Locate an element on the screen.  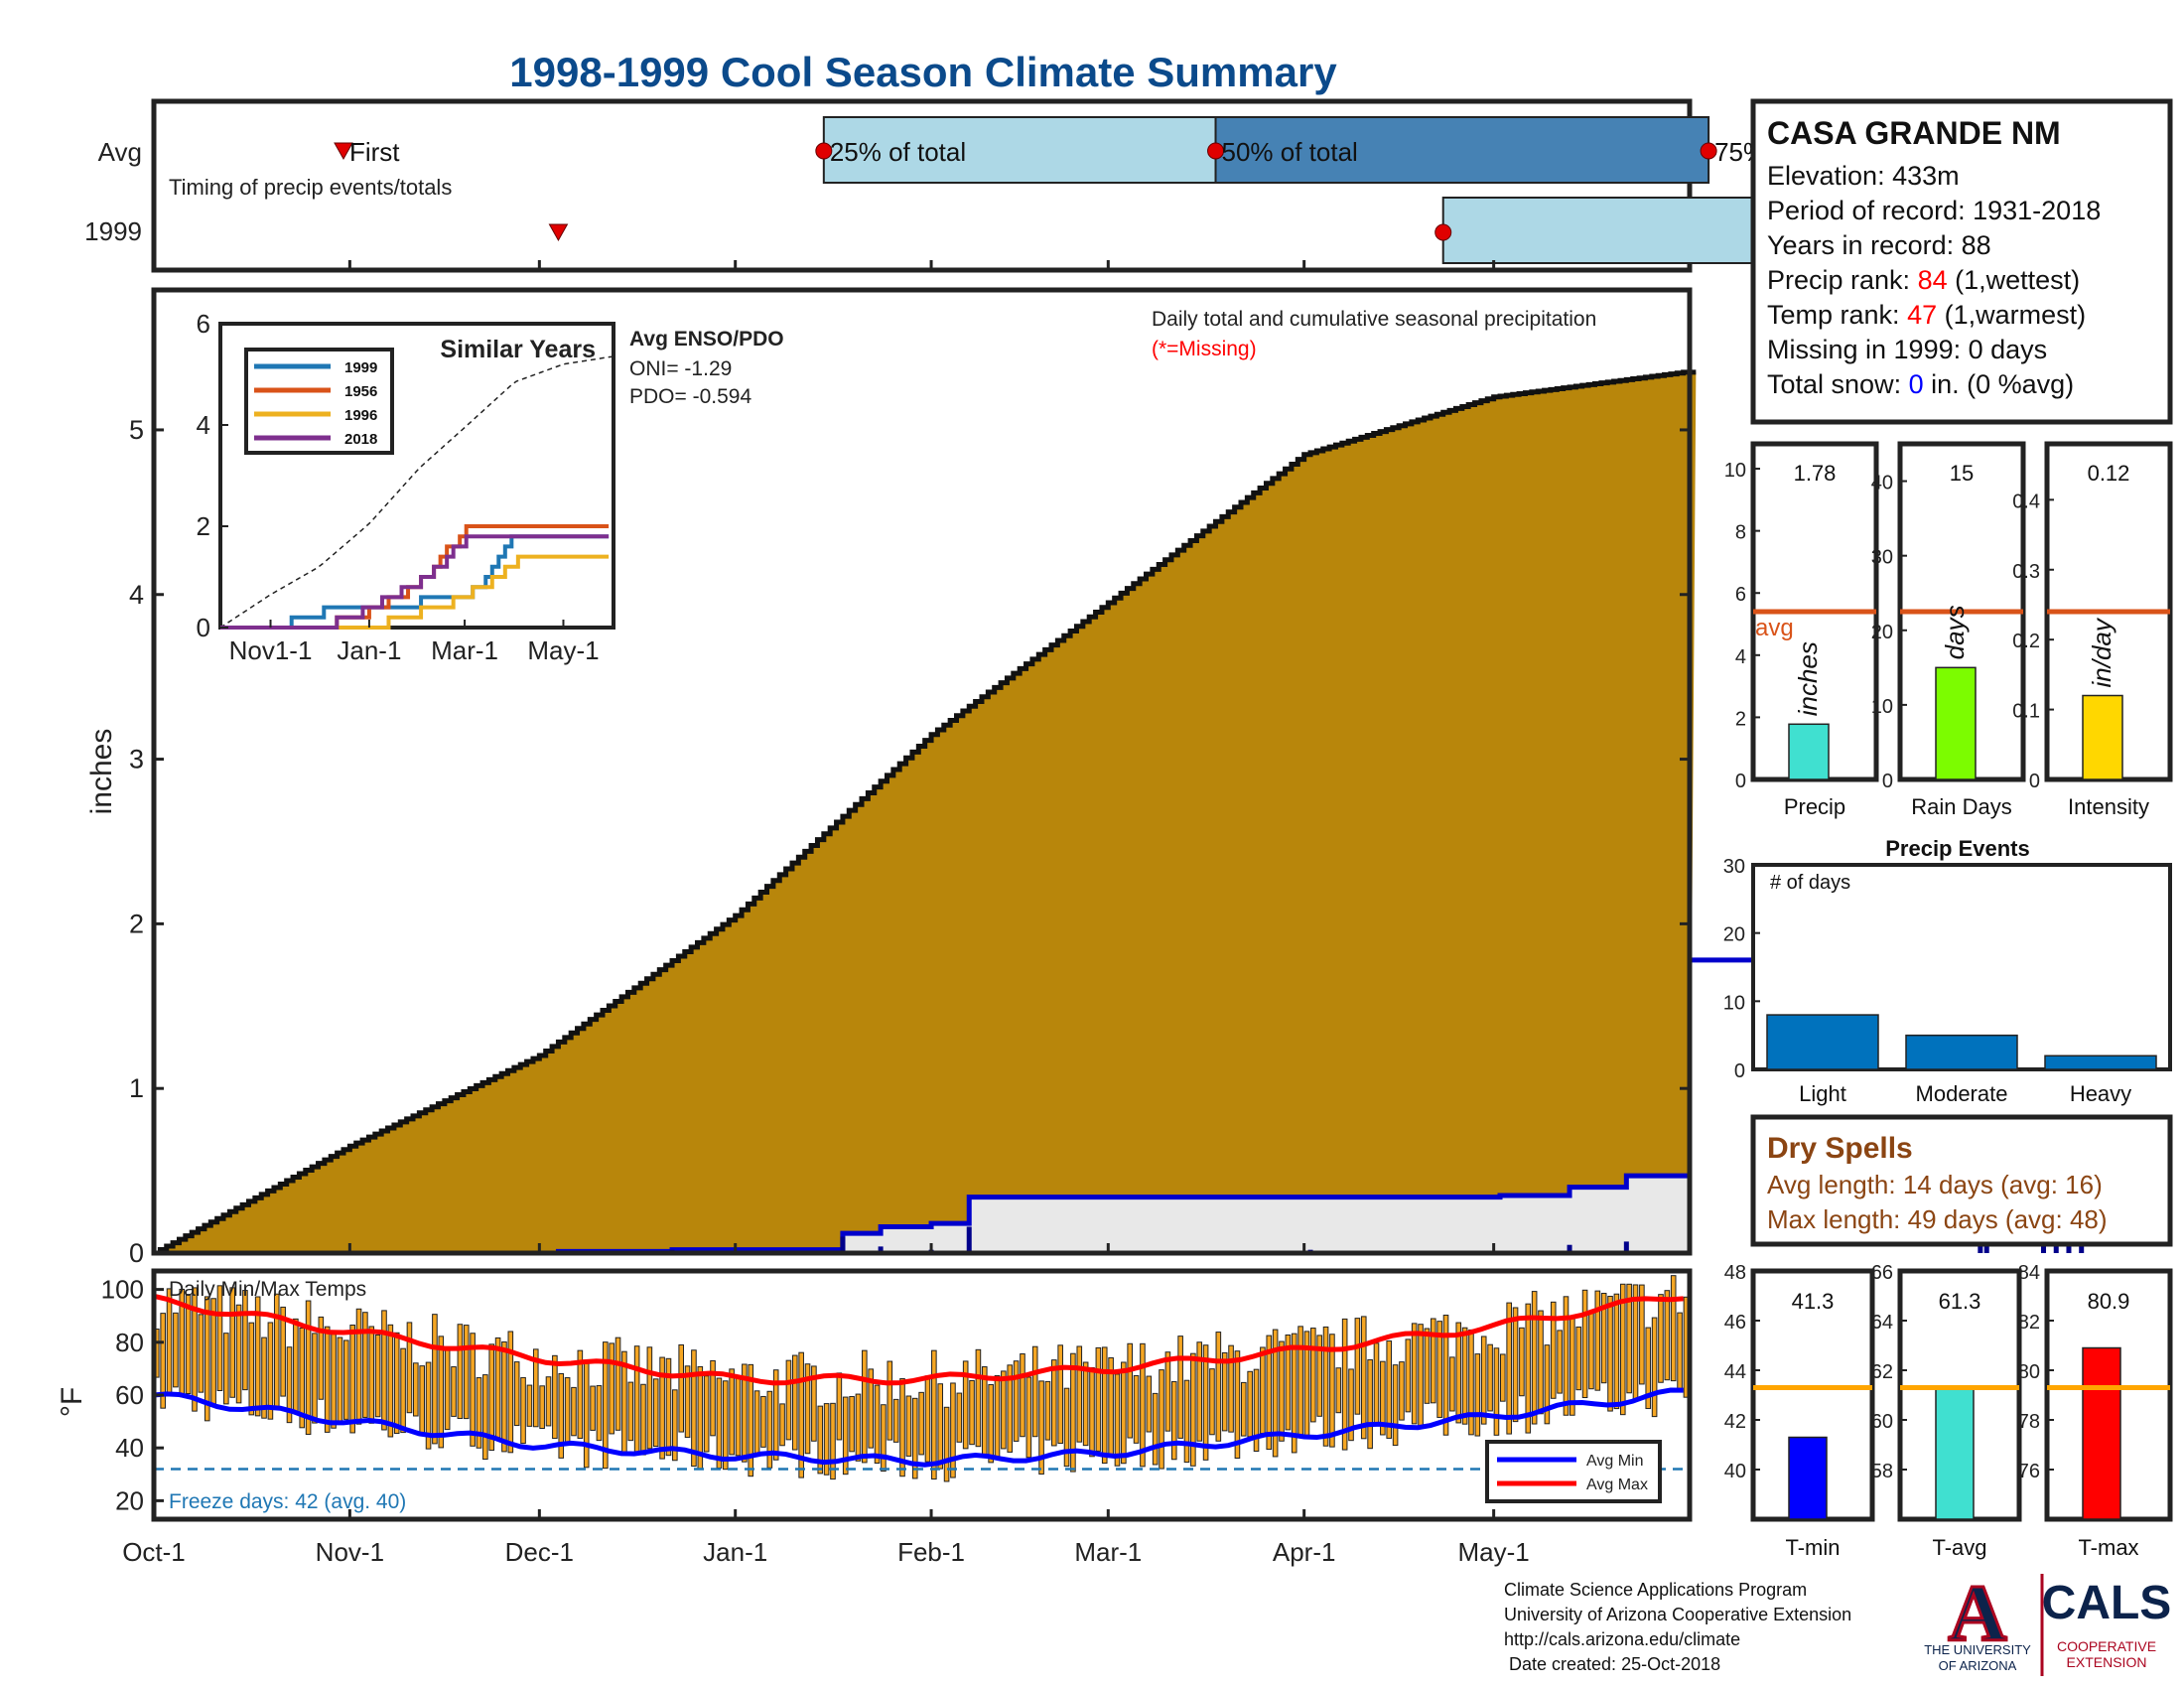
x-tick-label: Dec-1 is located at coordinates (539, 1552).